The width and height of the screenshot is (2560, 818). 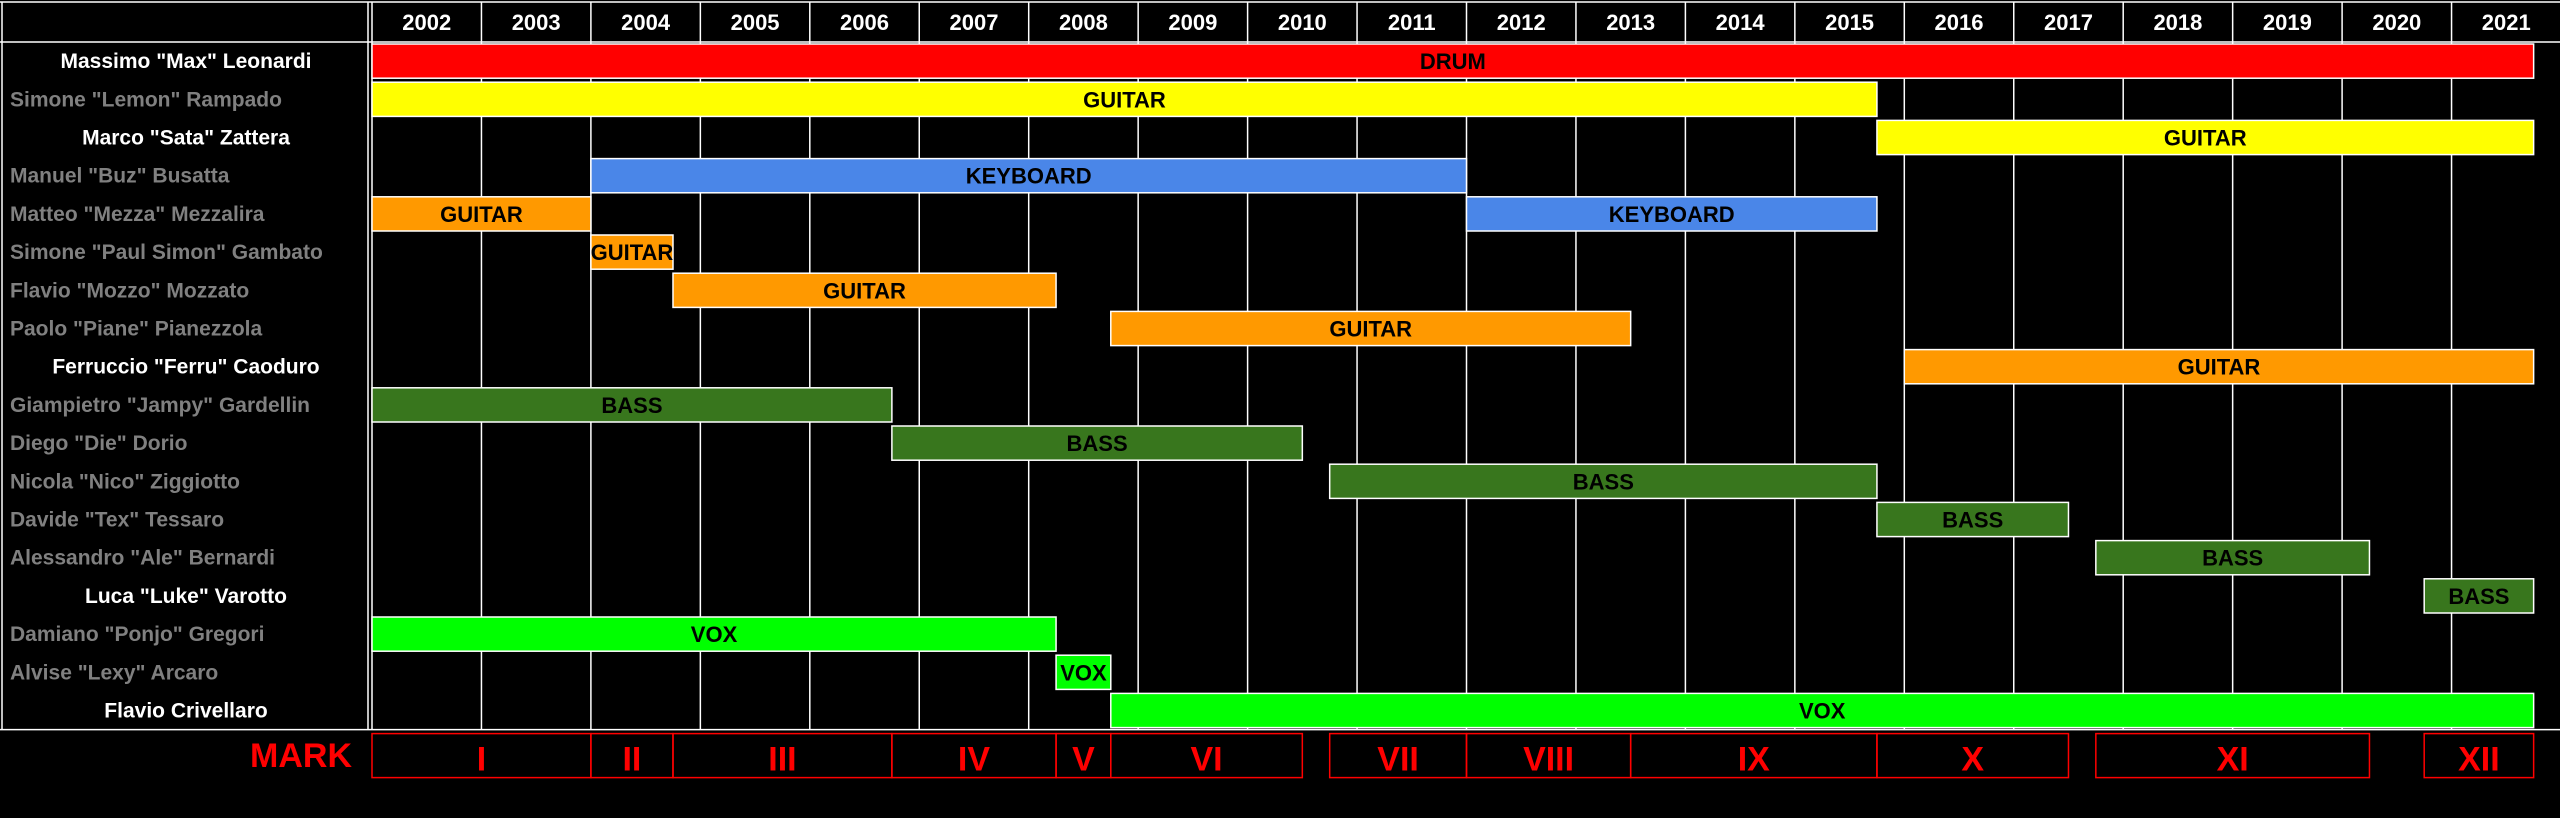 I want to click on mark-label: I, so click(x=481, y=760).